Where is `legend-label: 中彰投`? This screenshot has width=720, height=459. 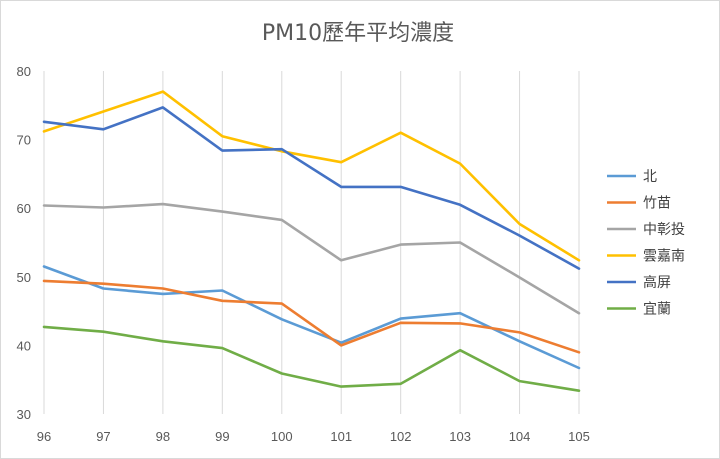
legend-label: 中彰投 is located at coordinates (664, 229).